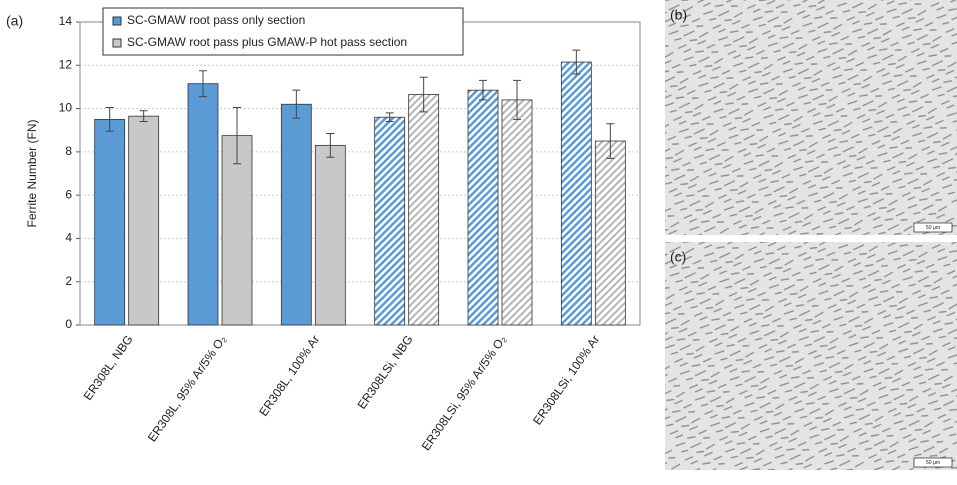 The height and width of the screenshot is (485, 957). What do you see at coordinates (464, 392) in the screenshot?
I see `x-tick-label: ER308LSi, 95% Ar/5% O₂` at bounding box center [464, 392].